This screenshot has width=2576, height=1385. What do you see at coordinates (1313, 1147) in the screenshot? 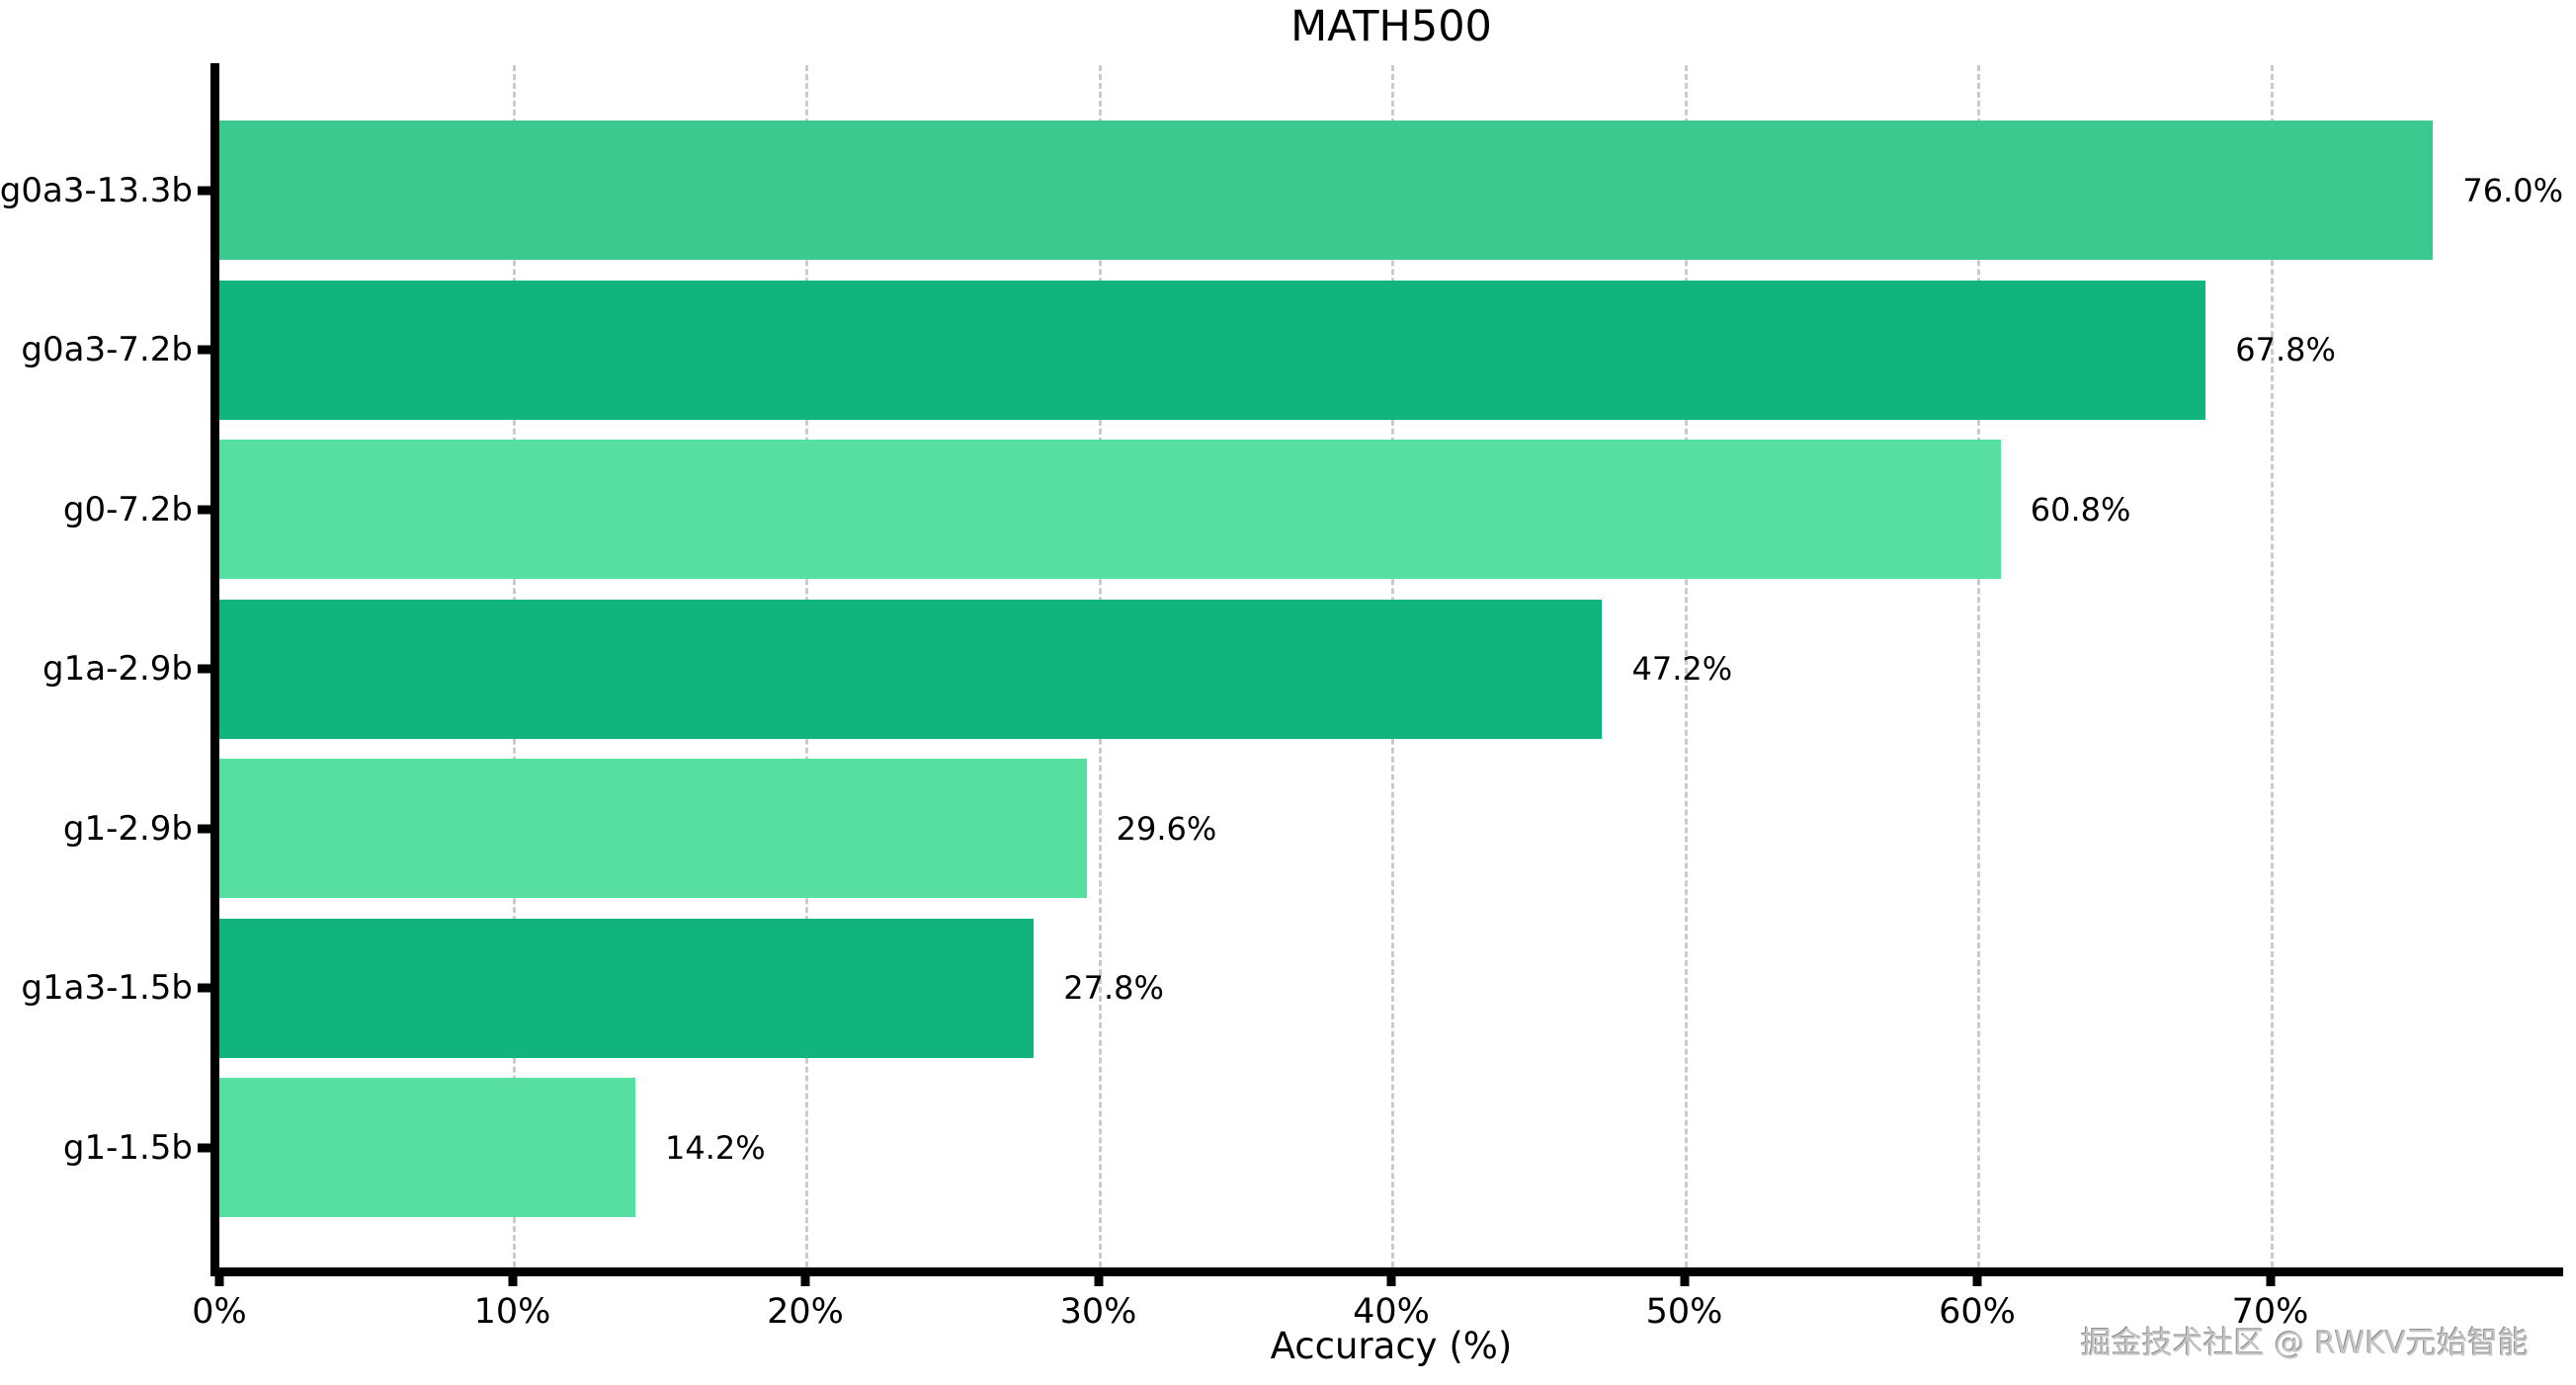
I see `bar-row: g1-1.5b 14.2%` at bounding box center [1313, 1147].